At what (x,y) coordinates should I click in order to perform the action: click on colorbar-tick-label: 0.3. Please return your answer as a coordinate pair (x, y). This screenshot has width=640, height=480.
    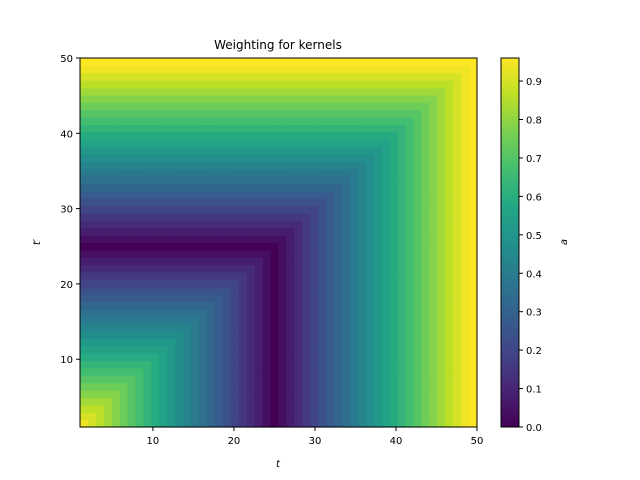
    Looking at the image, I should click on (534, 313).